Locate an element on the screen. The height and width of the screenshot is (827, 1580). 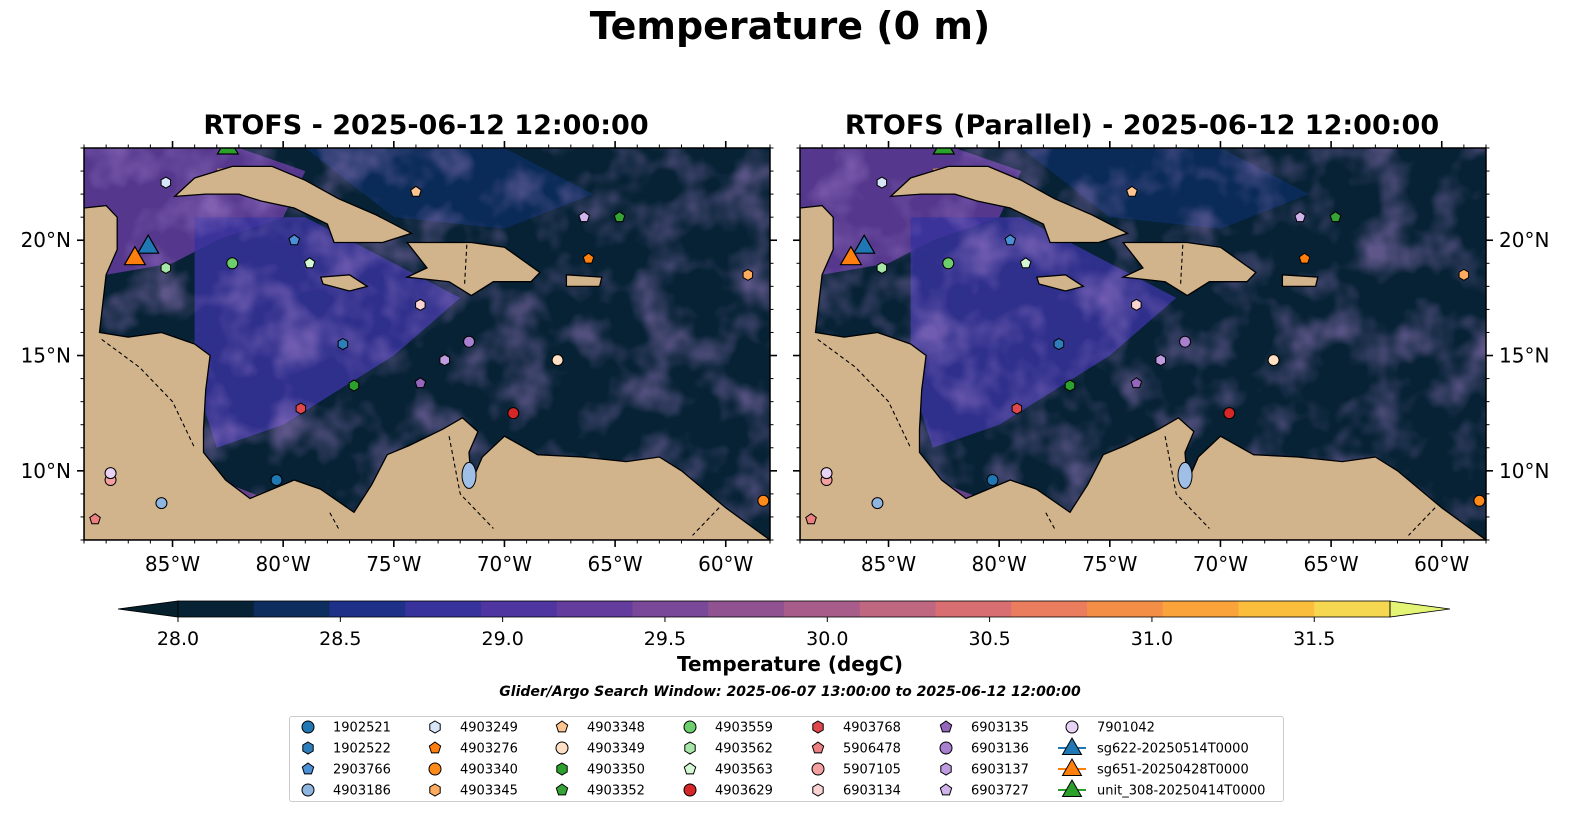
legend-label: 4903352 is located at coordinates (616, 791).